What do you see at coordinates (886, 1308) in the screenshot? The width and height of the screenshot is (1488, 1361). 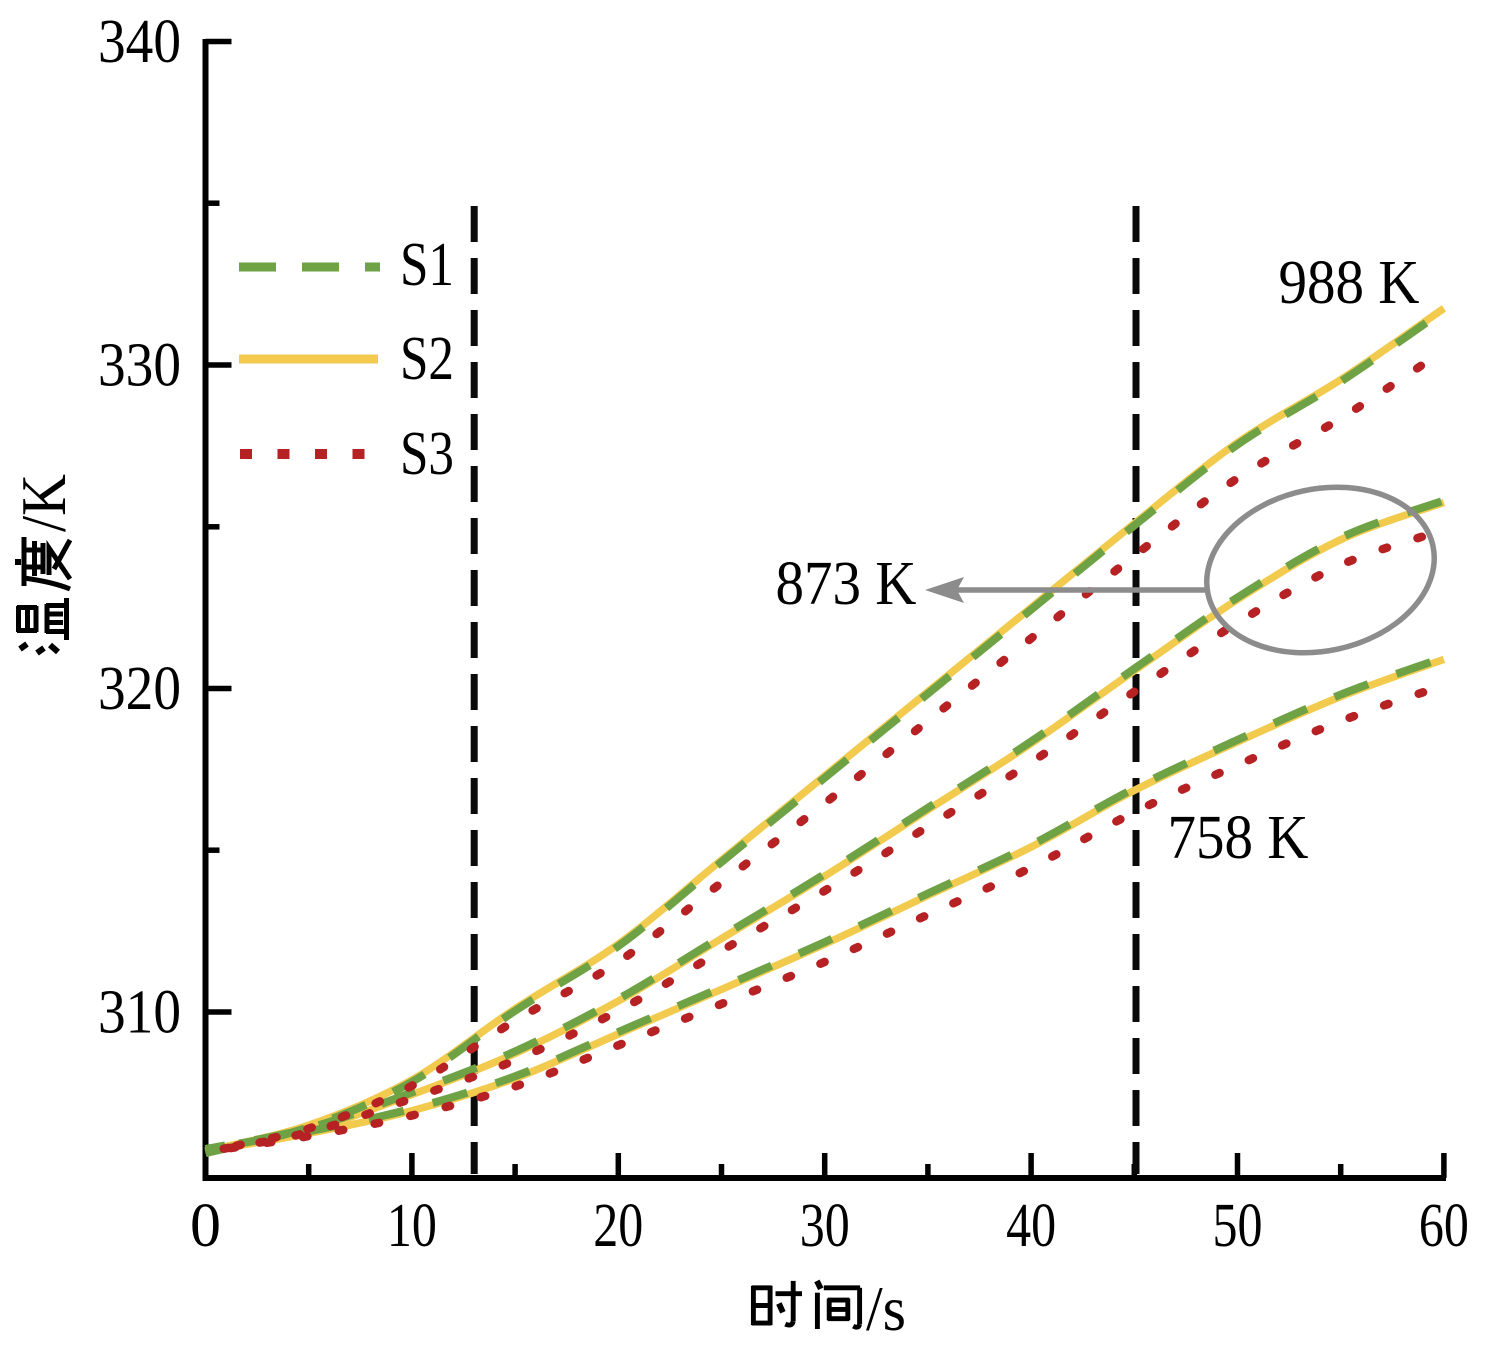 I see `svg-text: /s` at bounding box center [886, 1308].